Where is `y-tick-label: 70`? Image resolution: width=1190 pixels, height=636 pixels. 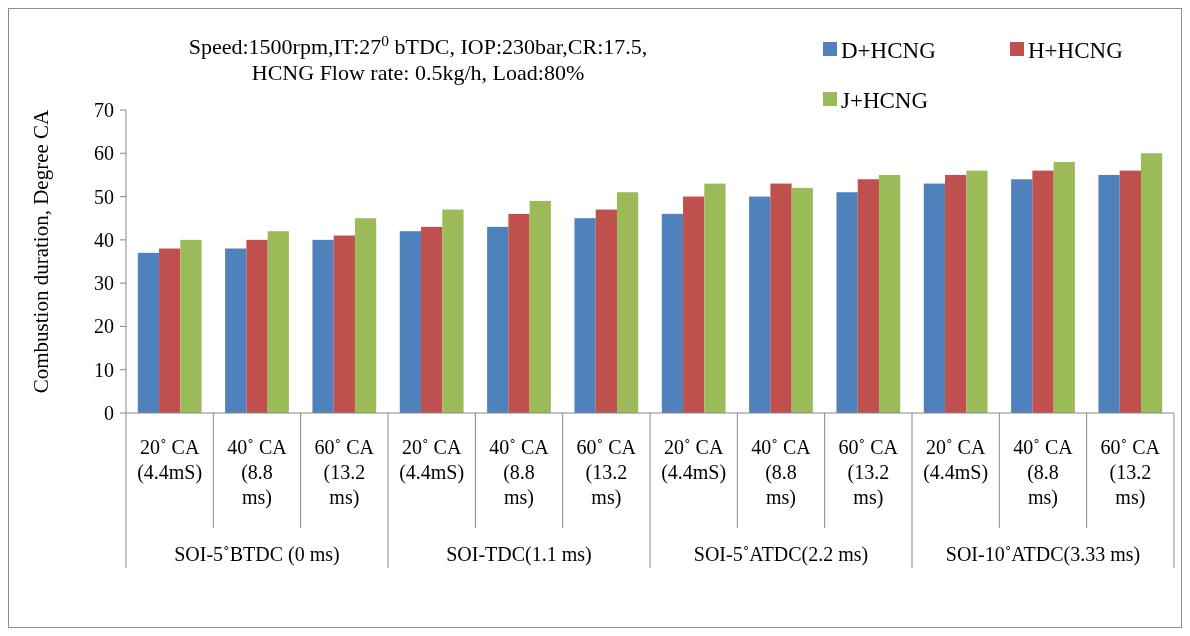 y-tick-label: 70 is located at coordinates (104, 110).